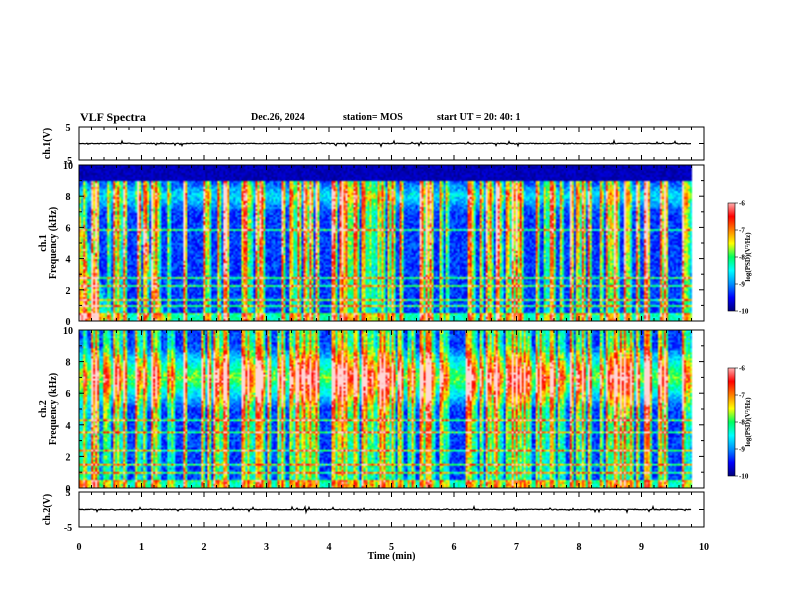 Image resolution: width=792 pixels, height=612 pixels. I want to click on ch2-colorbar-tick-label: -10, so click(744, 477).